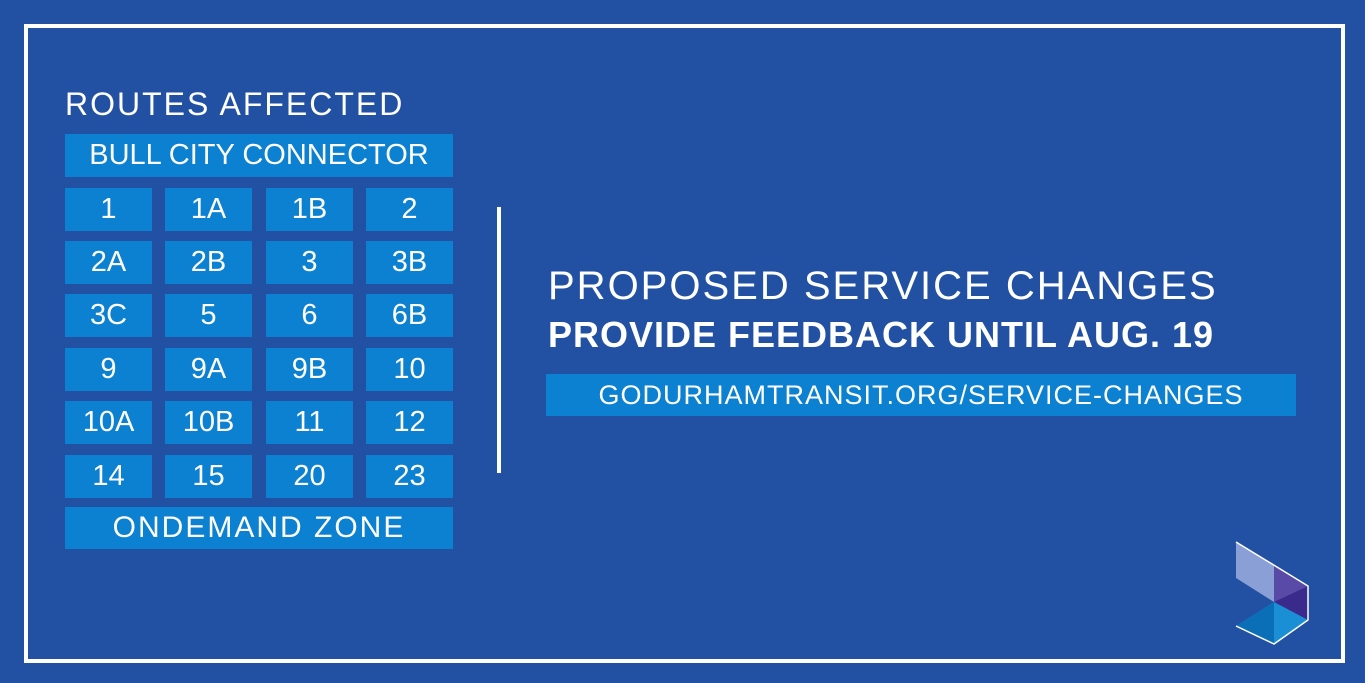  What do you see at coordinates (259, 528) in the screenshot?
I see `zone-route: ONDEMAND ZONE` at bounding box center [259, 528].